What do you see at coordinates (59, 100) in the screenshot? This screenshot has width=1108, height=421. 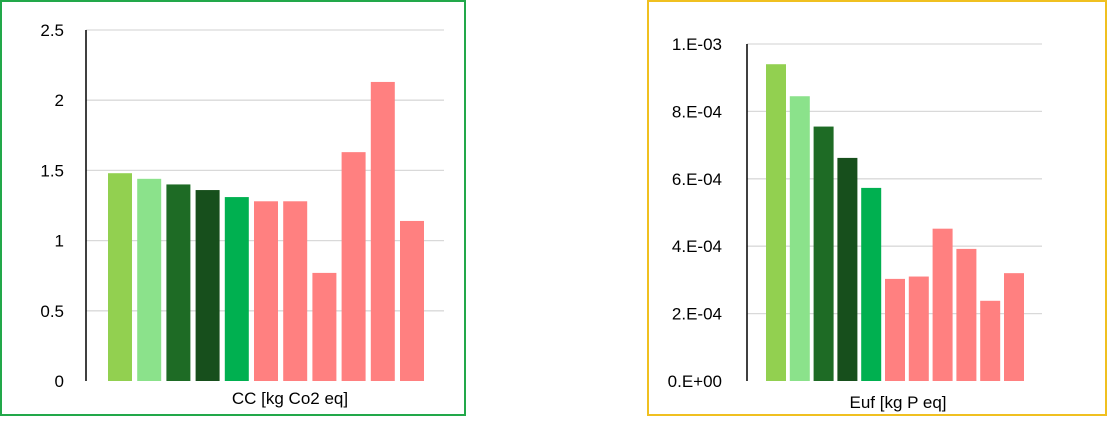 I see `cc-y-tick-label: 2` at bounding box center [59, 100].